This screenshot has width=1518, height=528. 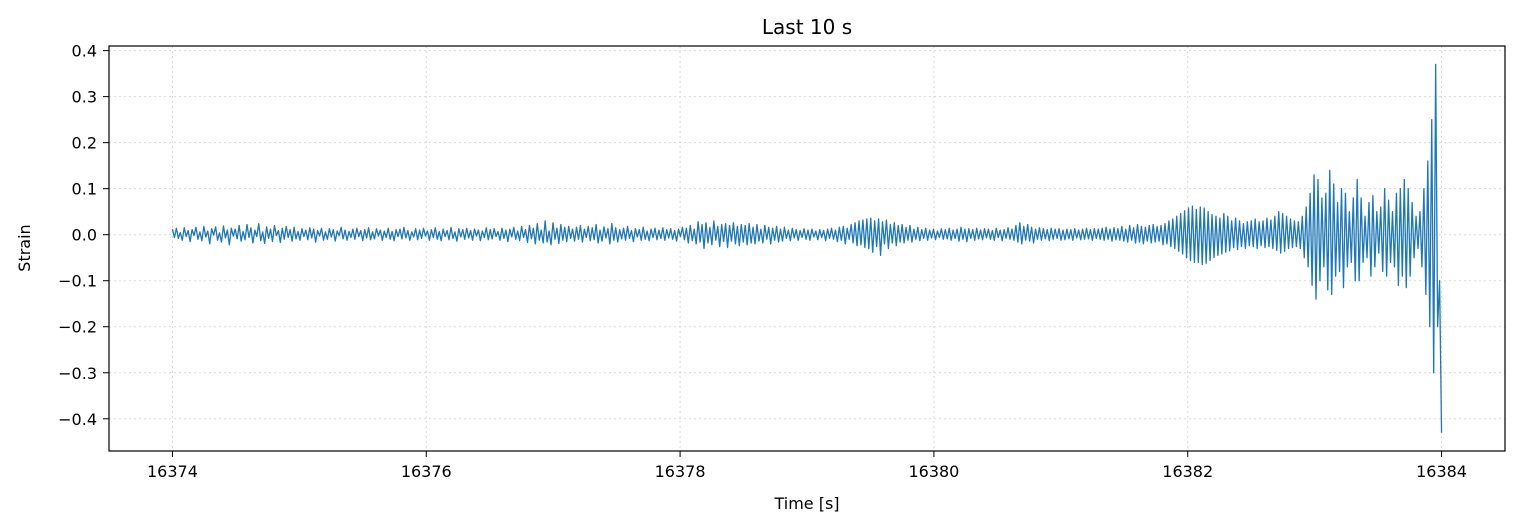 What do you see at coordinates (84, 189) in the screenshot?
I see `y-tick-label: 0.1` at bounding box center [84, 189].